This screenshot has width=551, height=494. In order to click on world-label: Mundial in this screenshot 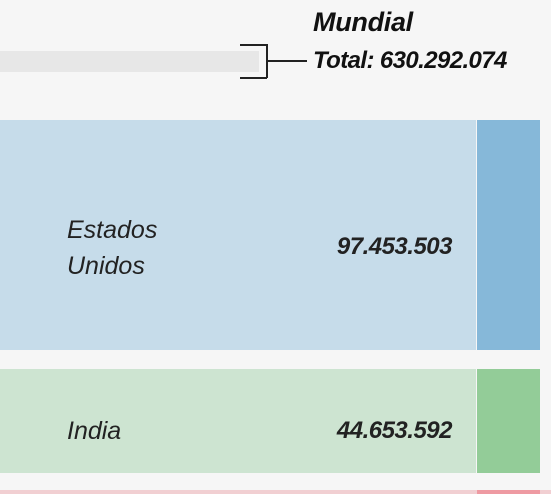, I will do `click(363, 22)`.